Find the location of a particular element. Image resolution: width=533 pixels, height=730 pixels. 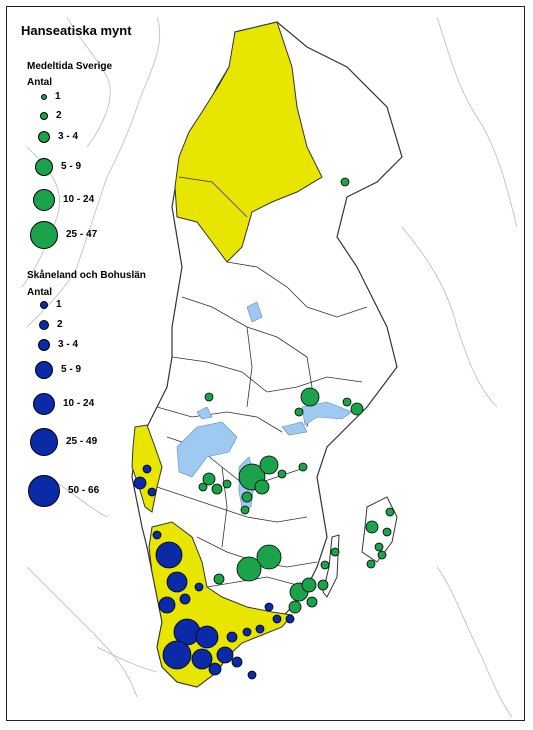

lake-siljan is located at coordinates (254, 312).